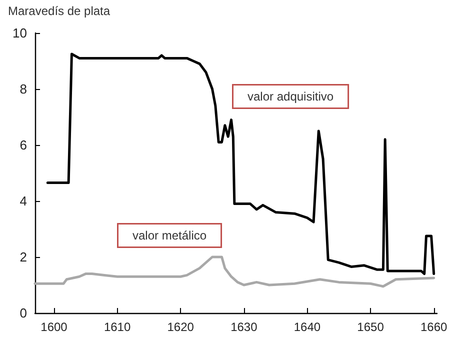 The image size is (458, 339). What do you see at coordinates (370, 327) in the screenshot?
I see `x-tick-label: 1650` at bounding box center [370, 327].